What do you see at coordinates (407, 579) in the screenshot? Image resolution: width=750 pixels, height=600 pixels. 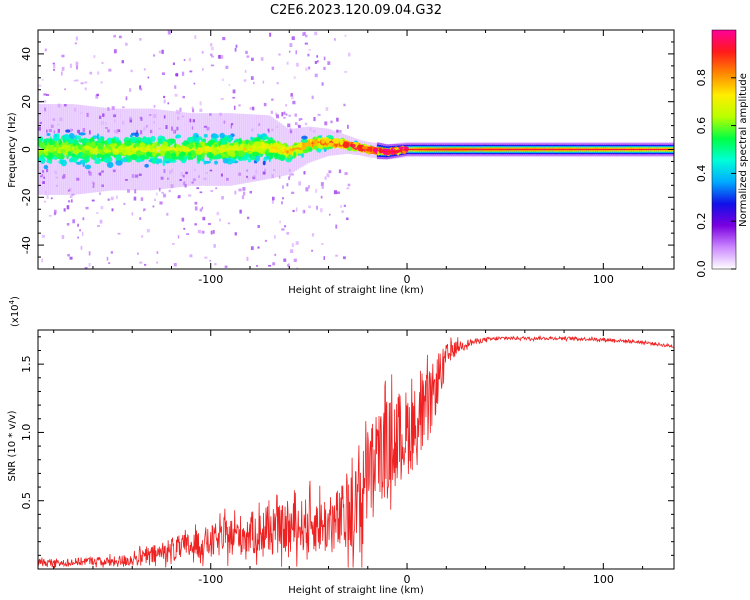 I see `snr-x-tick-label: 0` at bounding box center [407, 579].